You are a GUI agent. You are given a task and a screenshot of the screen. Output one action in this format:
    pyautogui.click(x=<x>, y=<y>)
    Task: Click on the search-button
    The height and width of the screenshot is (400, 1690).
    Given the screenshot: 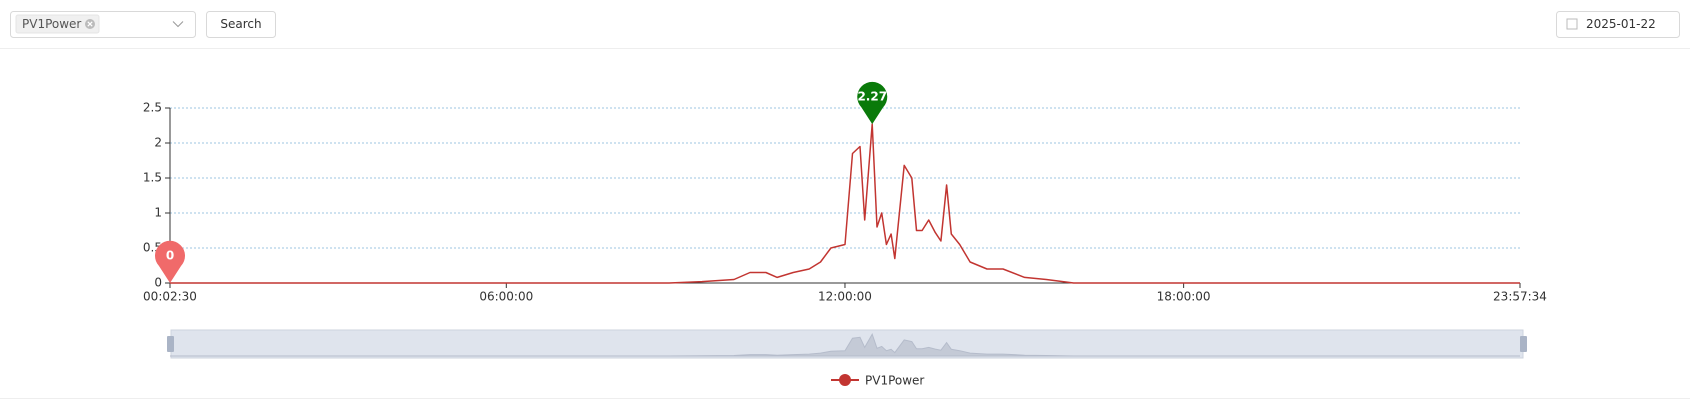 What is the action you would take?
    pyautogui.click(x=241, y=24)
    